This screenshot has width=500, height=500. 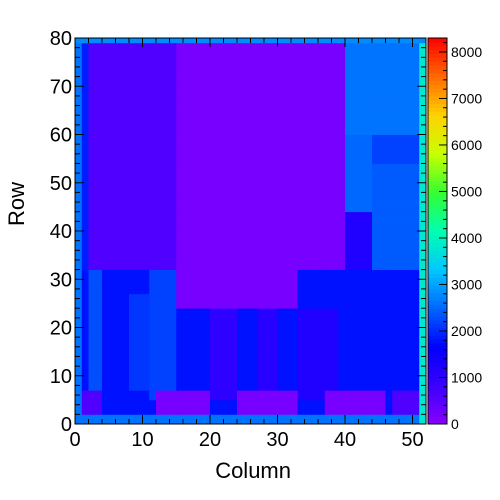 What do you see at coordinates (210, 440) in the screenshot?
I see `x-tick-label: 20` at bounding box center [210, 440].